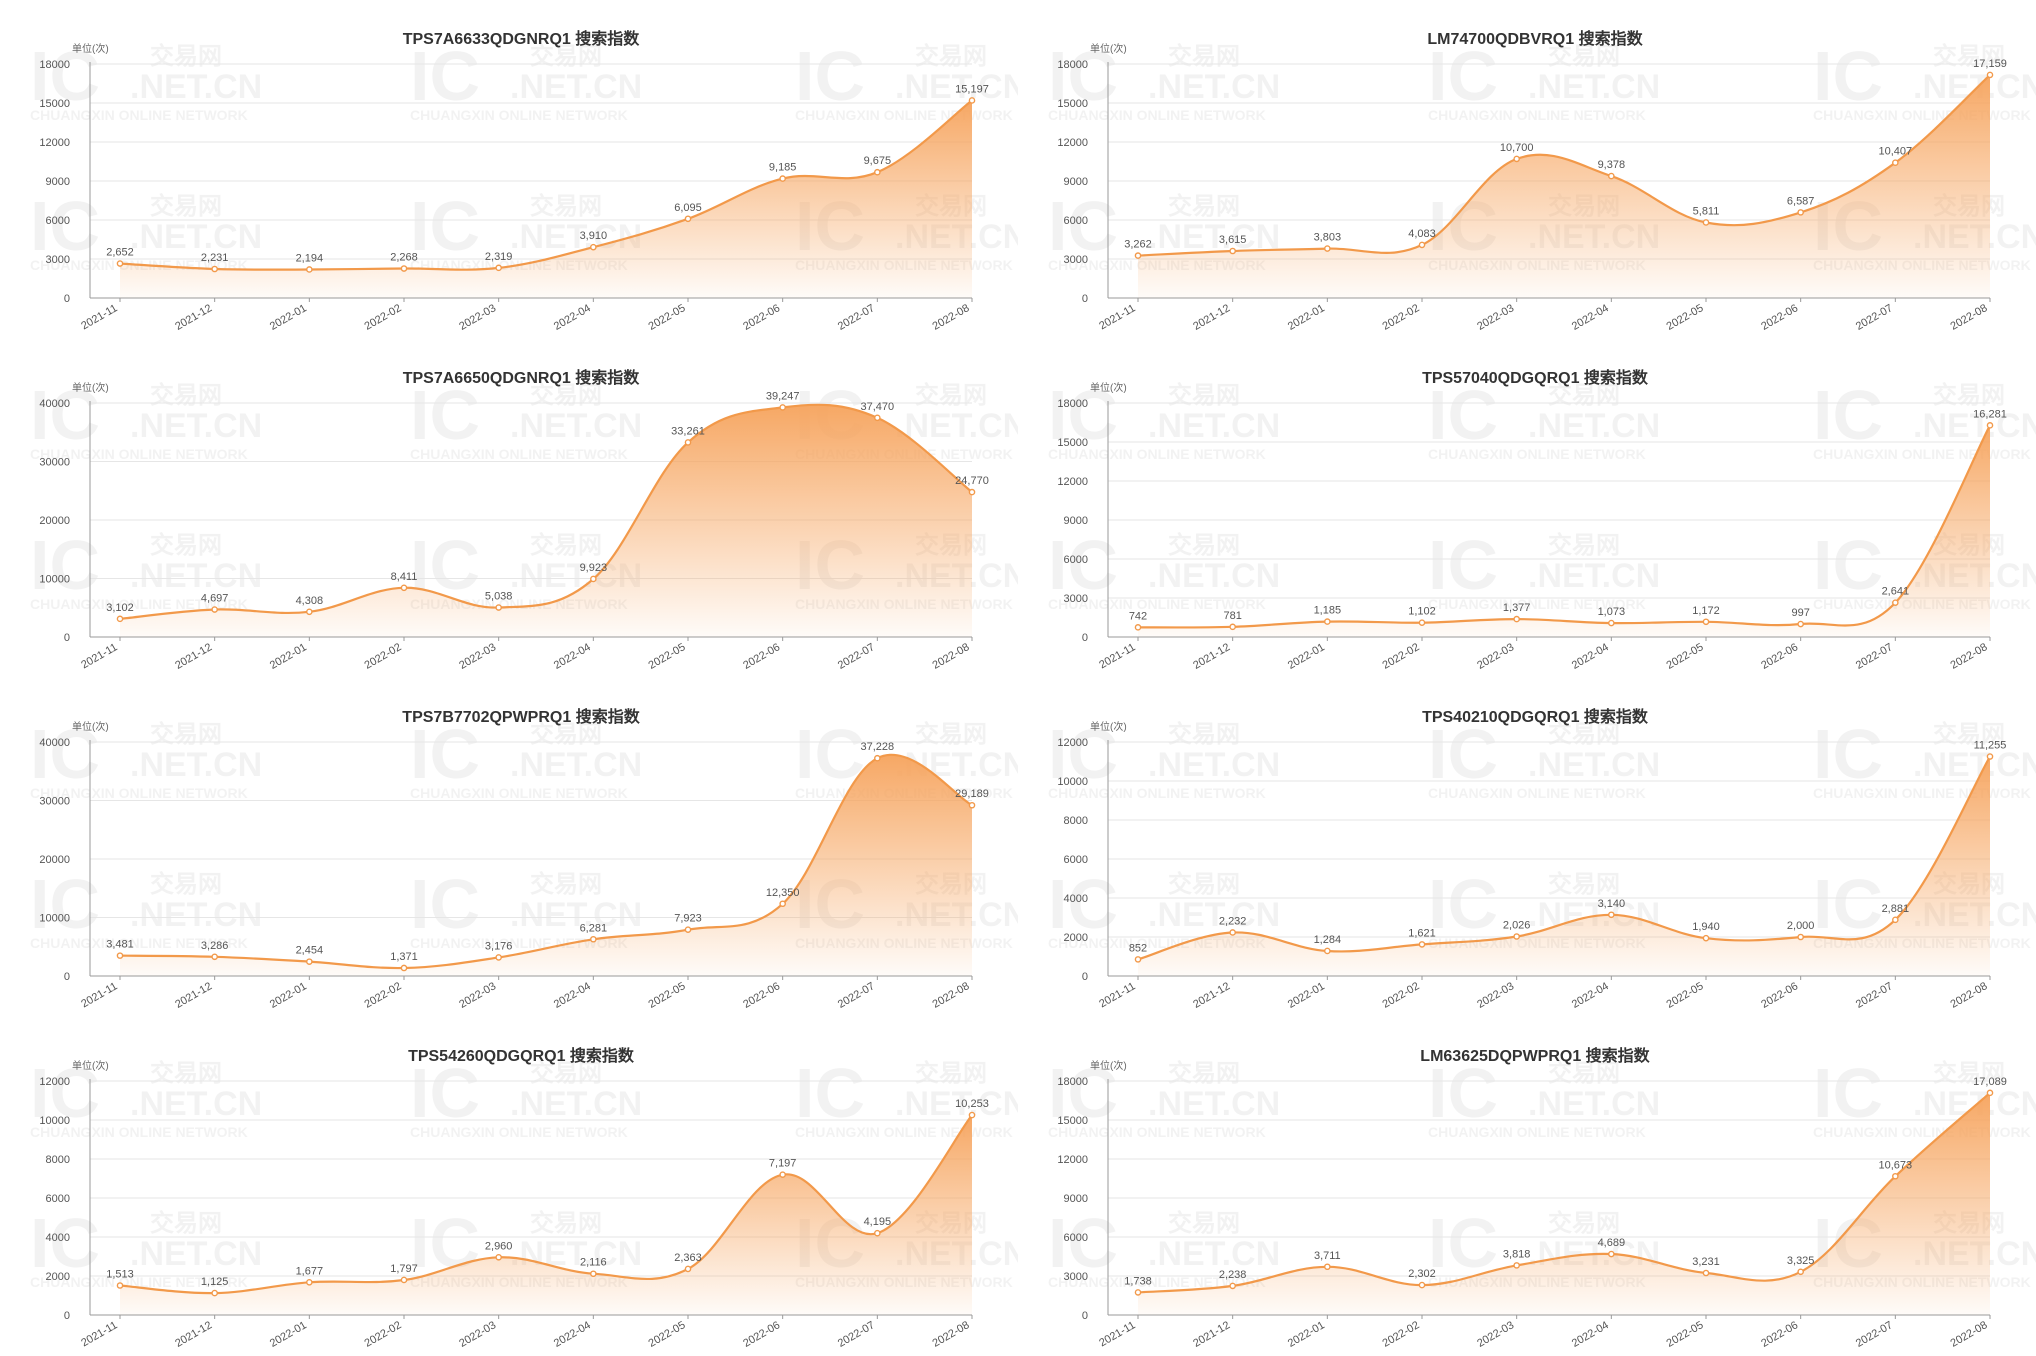 The height and width of the screenshot is (1356, 2036). I want to click on data-label: 1,677, so click(310, 1271).